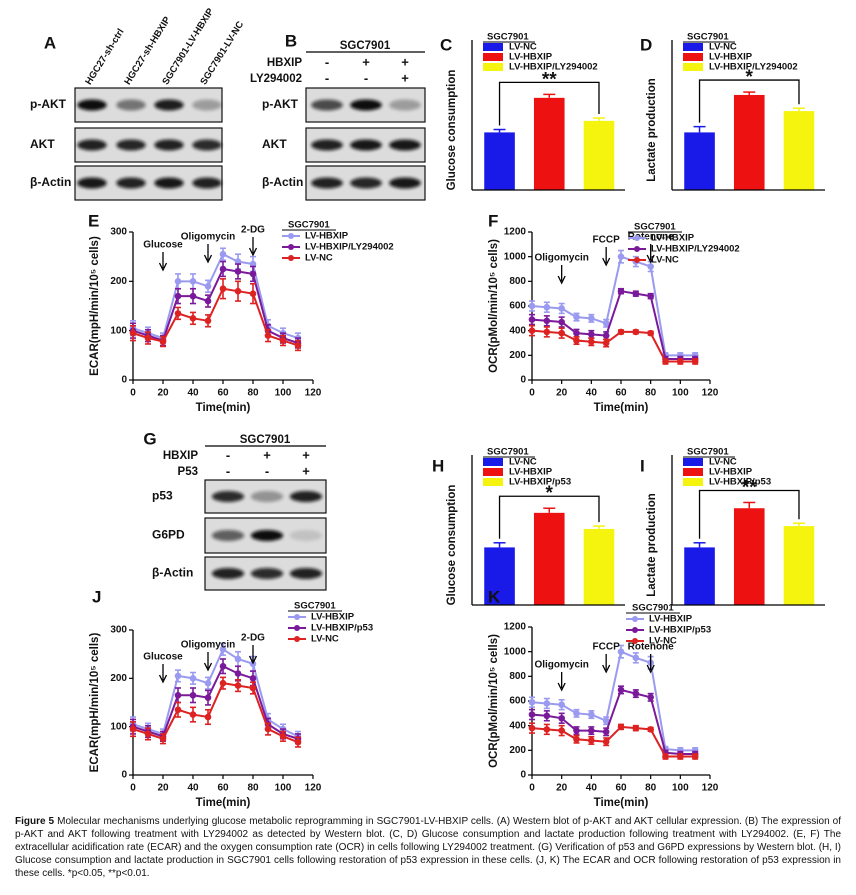 This screenshot has height=895, width=856. Describe the element at coordinates (549, 79) in the screenshot. I see `significance-label: **` at that location.